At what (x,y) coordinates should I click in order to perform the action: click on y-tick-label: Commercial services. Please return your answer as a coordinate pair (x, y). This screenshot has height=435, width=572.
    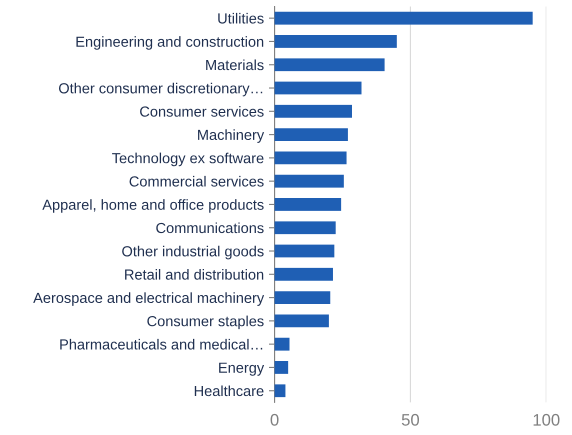
    Looking at the image, I should click on (197, 181).